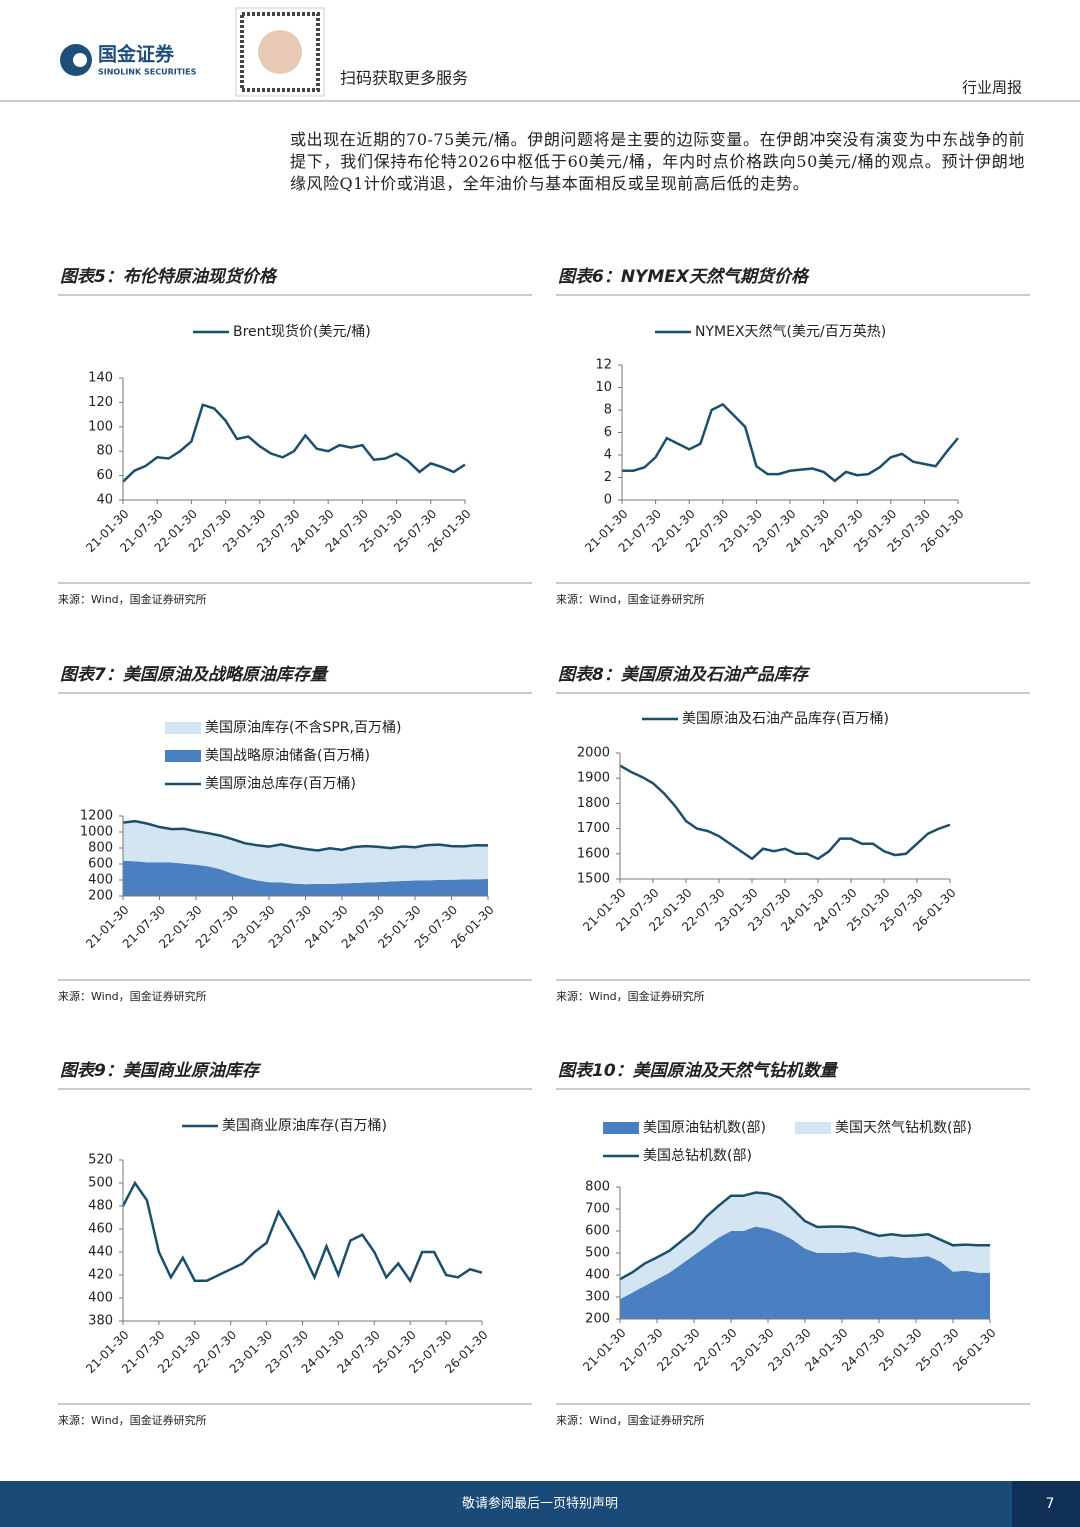 This screenshot has width=1080, height=1527. What do you see at coordinates (280, 784) in the screenshot?
I see `legend-label: 美国原油总库存(百万桶)` at bounding box center [280, 784].